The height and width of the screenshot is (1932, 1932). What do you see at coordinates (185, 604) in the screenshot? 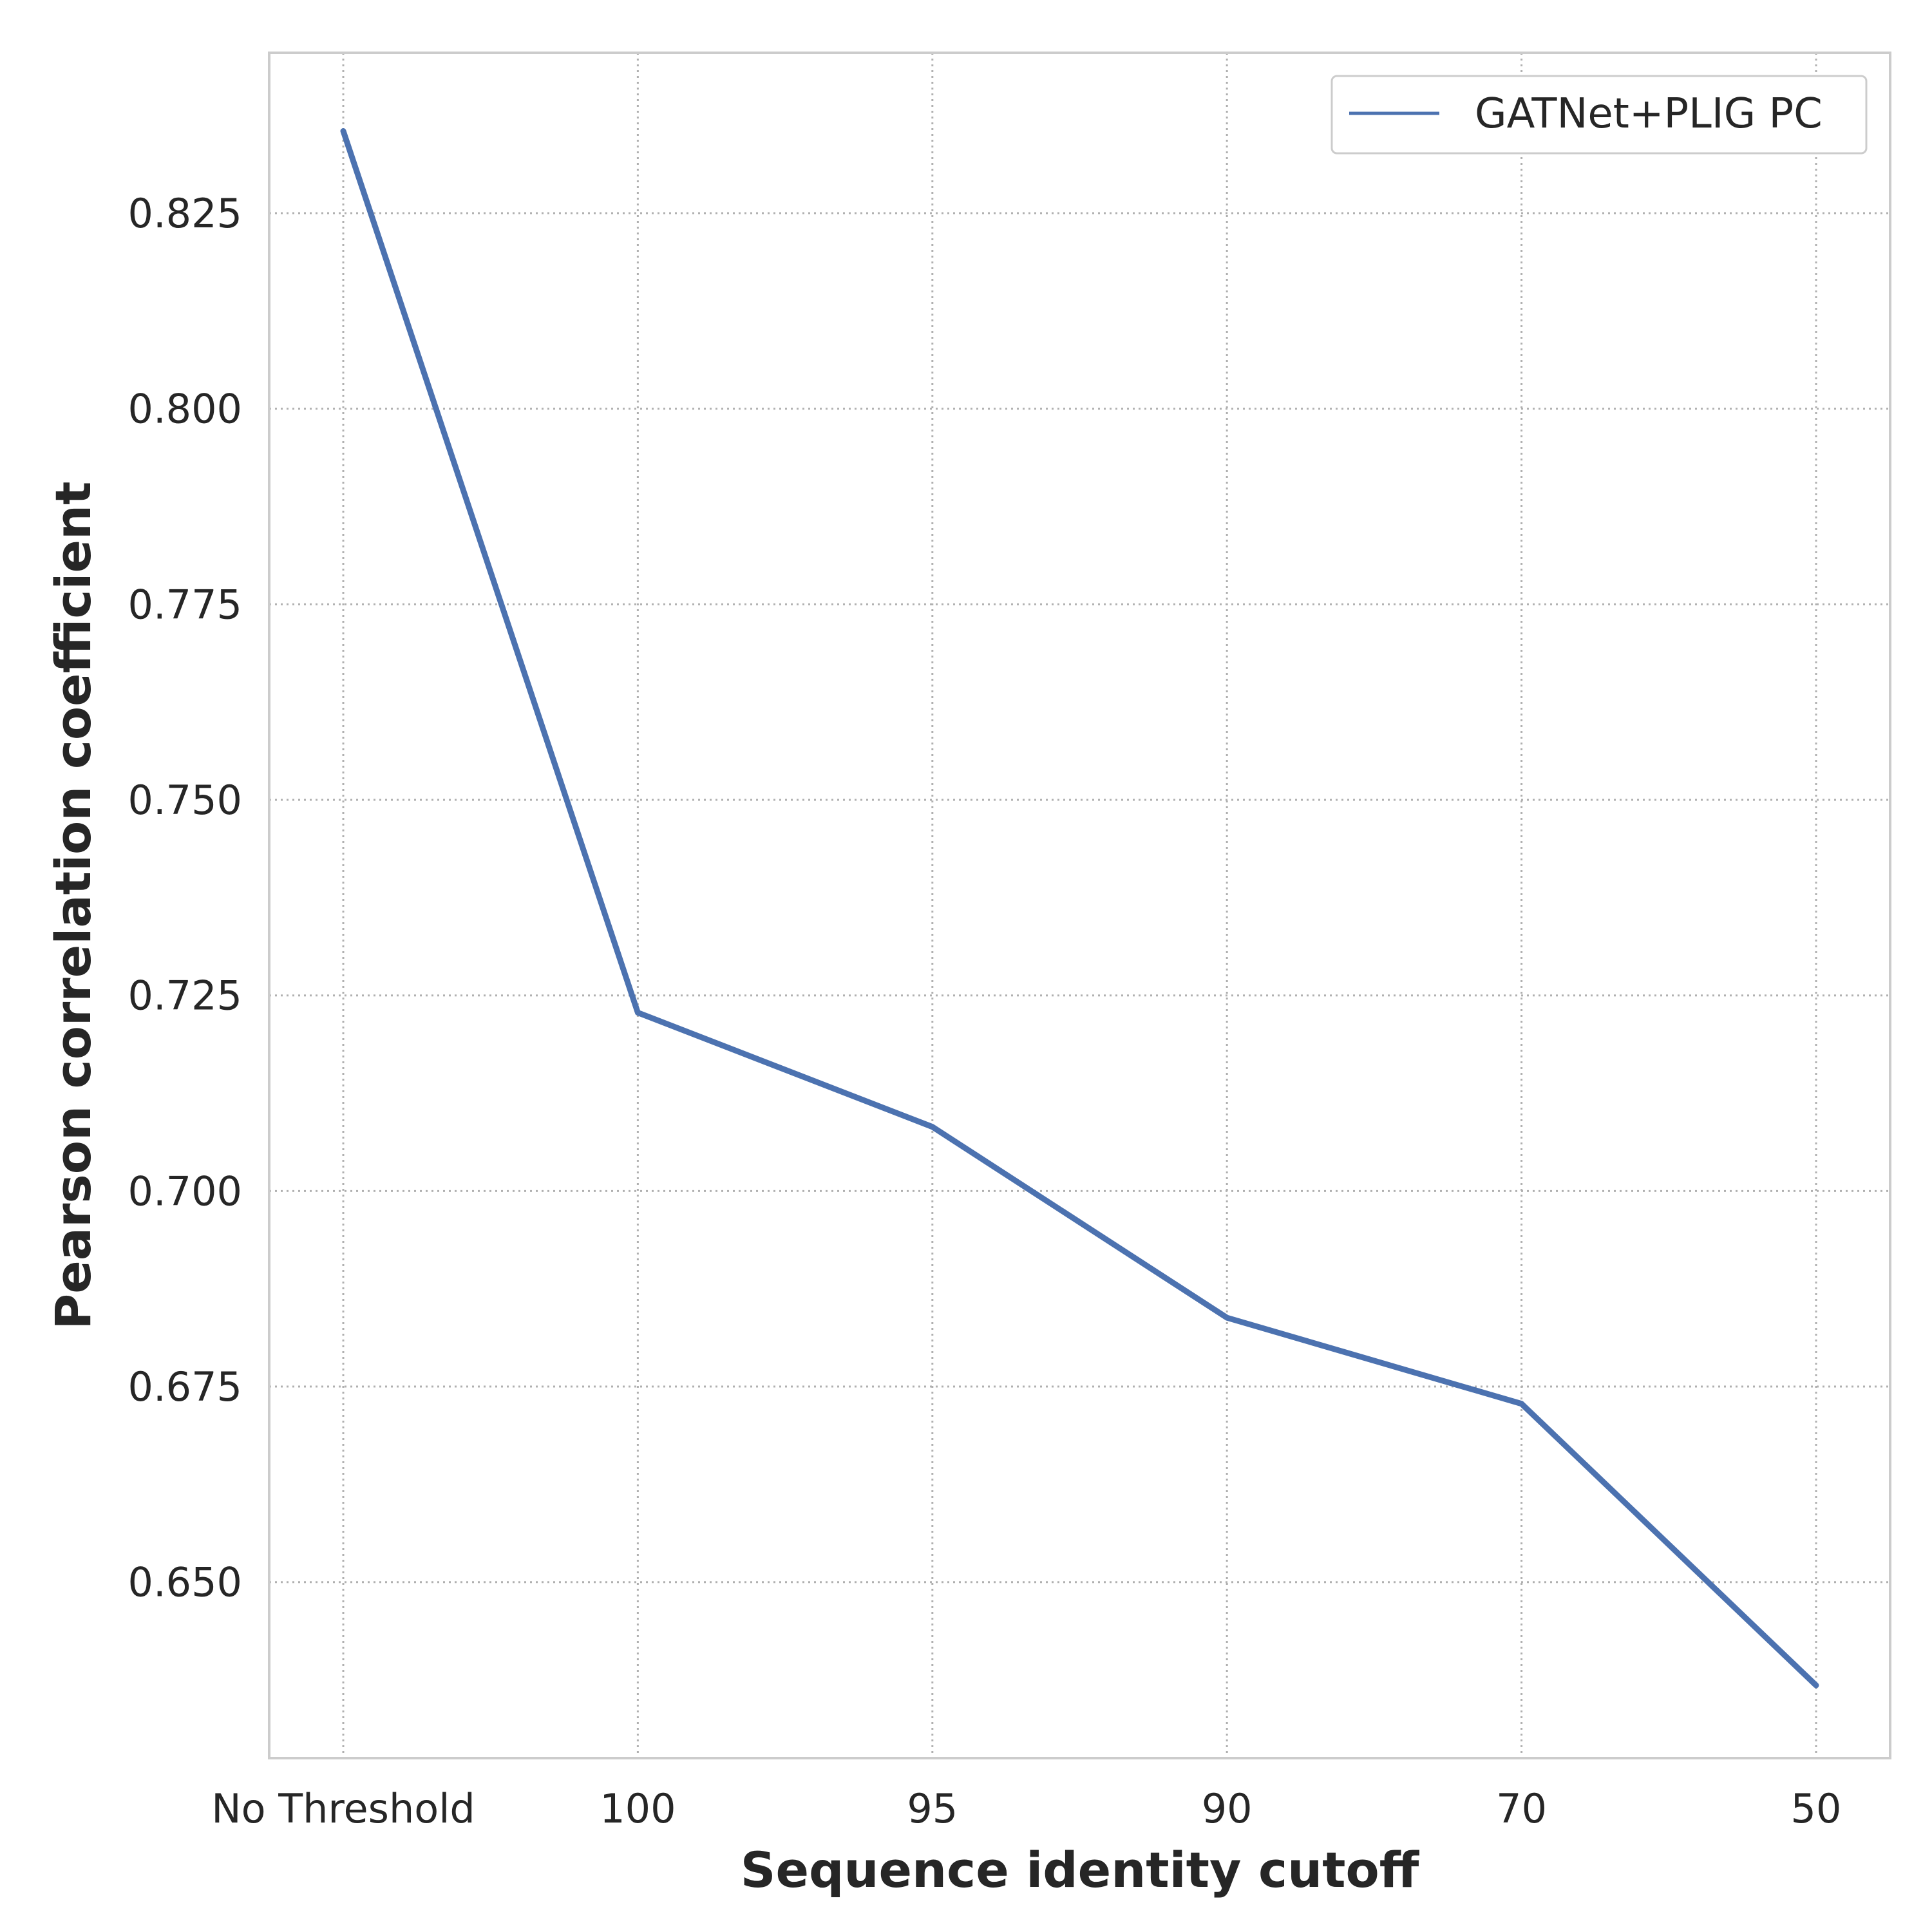
I see `y-tick-label: 0.775` at bounding box center [185, 604].